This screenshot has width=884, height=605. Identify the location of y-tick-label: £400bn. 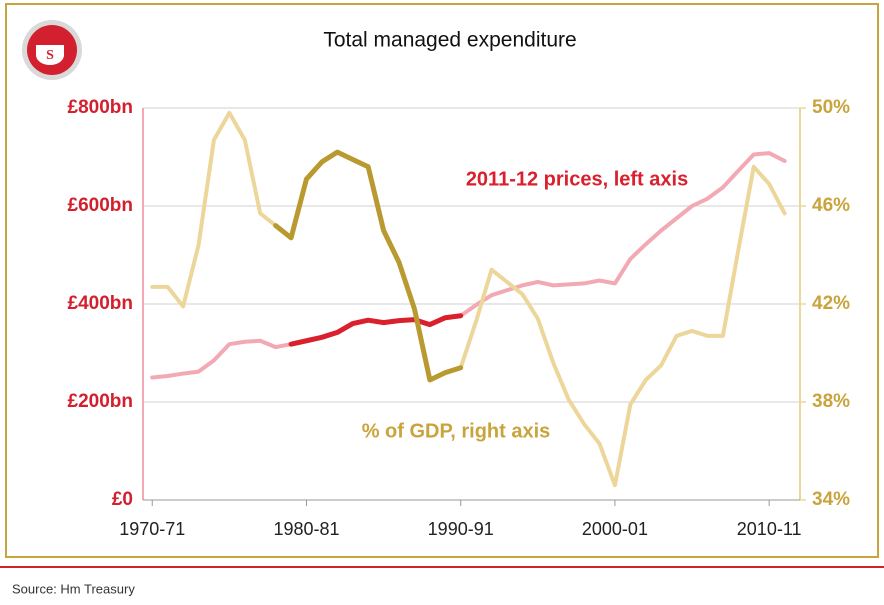
(100, 303).